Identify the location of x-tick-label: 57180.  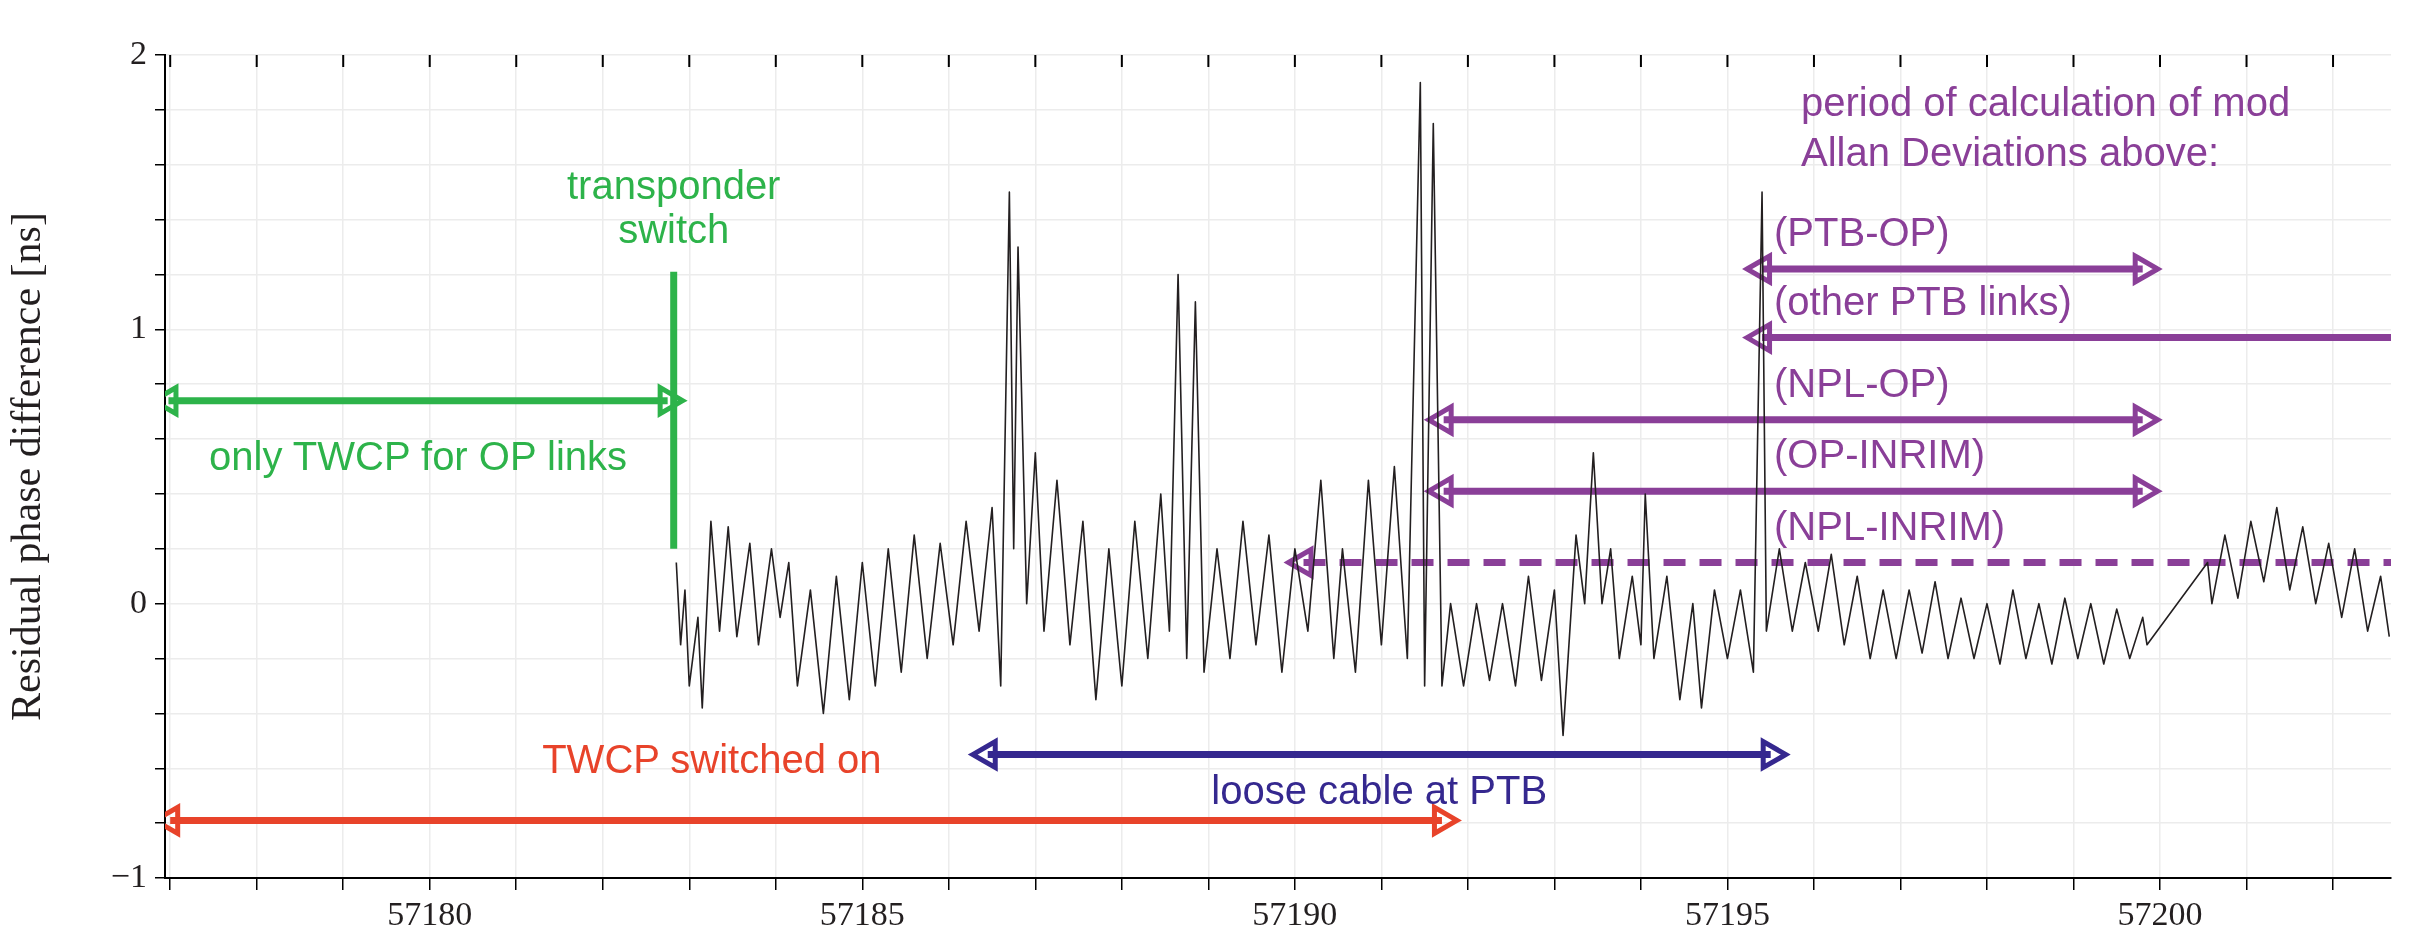
(430, 914).